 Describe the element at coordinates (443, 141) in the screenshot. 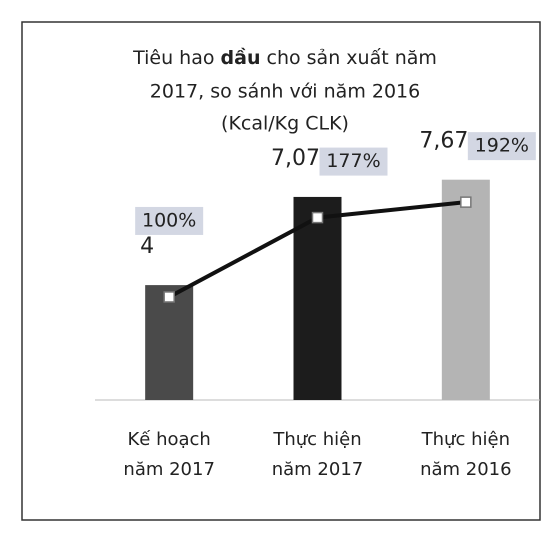

I see `bar-value-label: 7,67` at that location.